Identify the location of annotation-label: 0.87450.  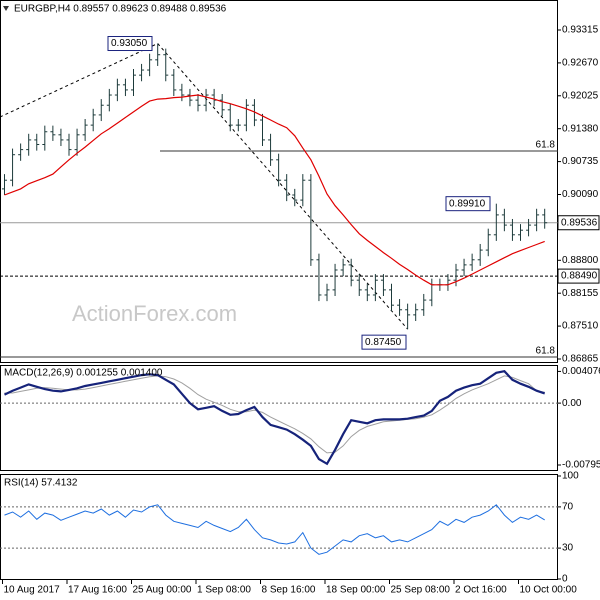
(383, 342).